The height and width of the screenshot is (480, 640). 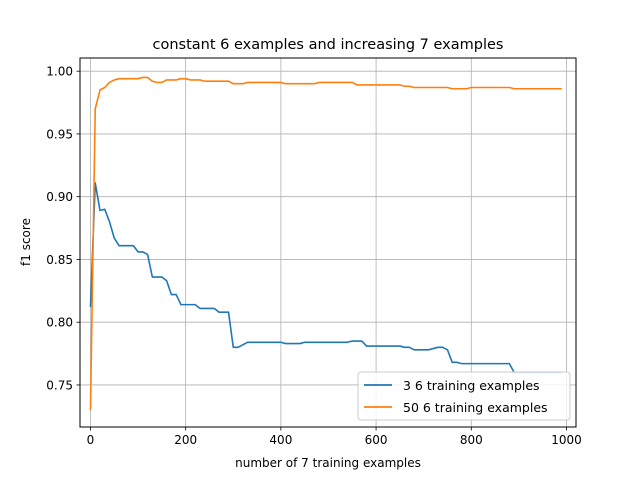 I want to click on x-tick-label: 200, so click(x=185, y=440).